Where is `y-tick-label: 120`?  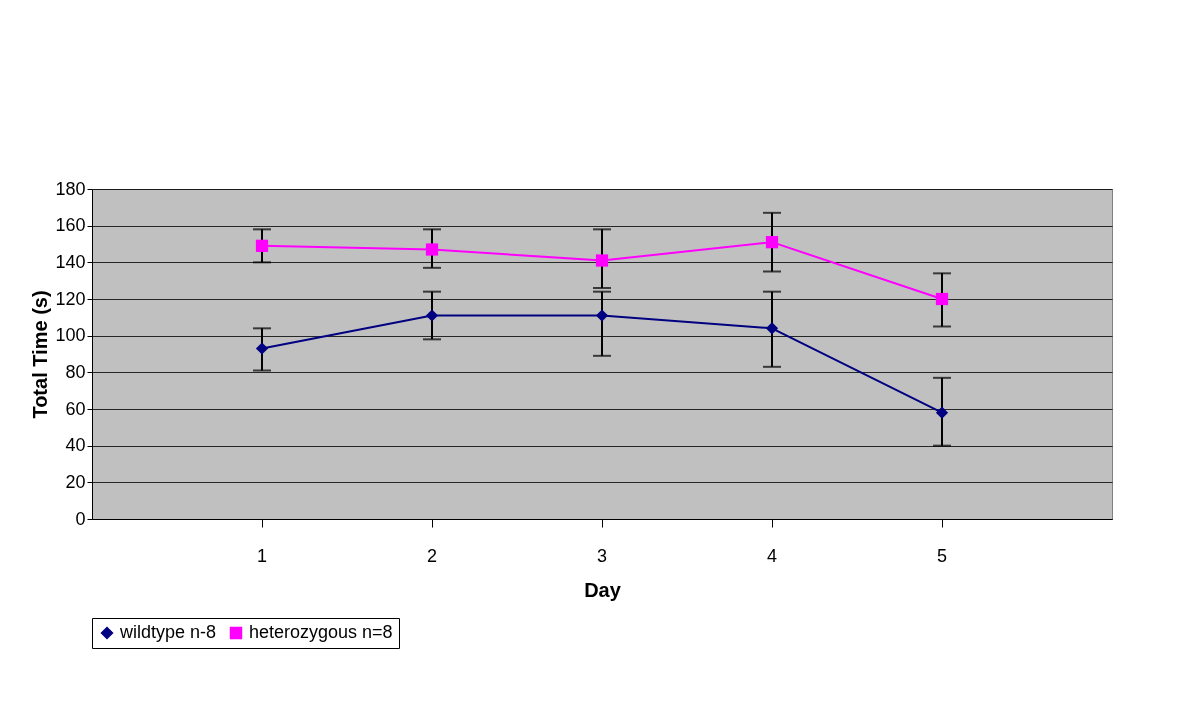 y-tick-label: 120 is located at coordinates (70, 298).